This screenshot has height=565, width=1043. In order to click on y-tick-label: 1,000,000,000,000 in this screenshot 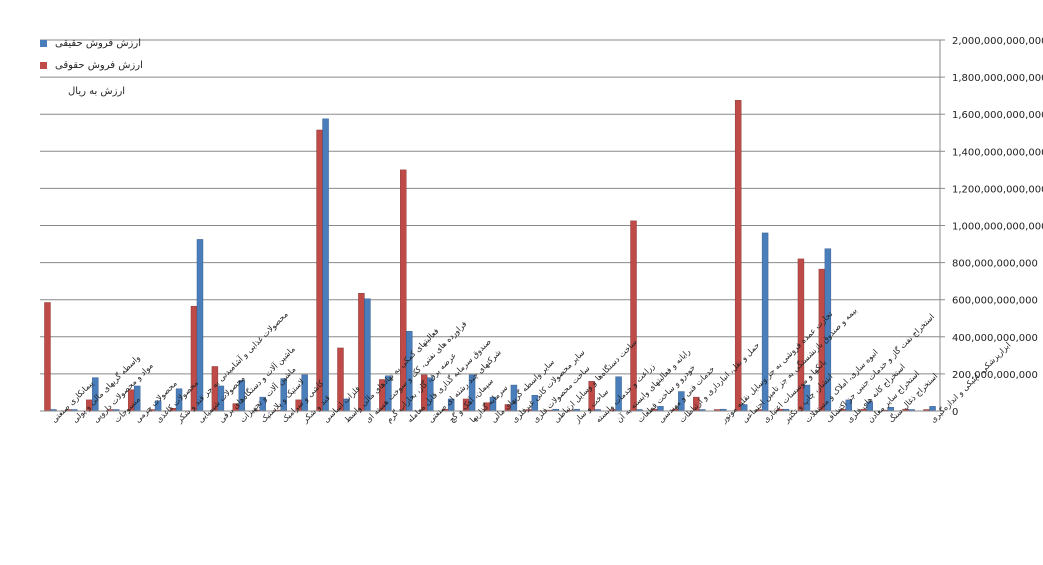, I will do `click(997, 227)`.